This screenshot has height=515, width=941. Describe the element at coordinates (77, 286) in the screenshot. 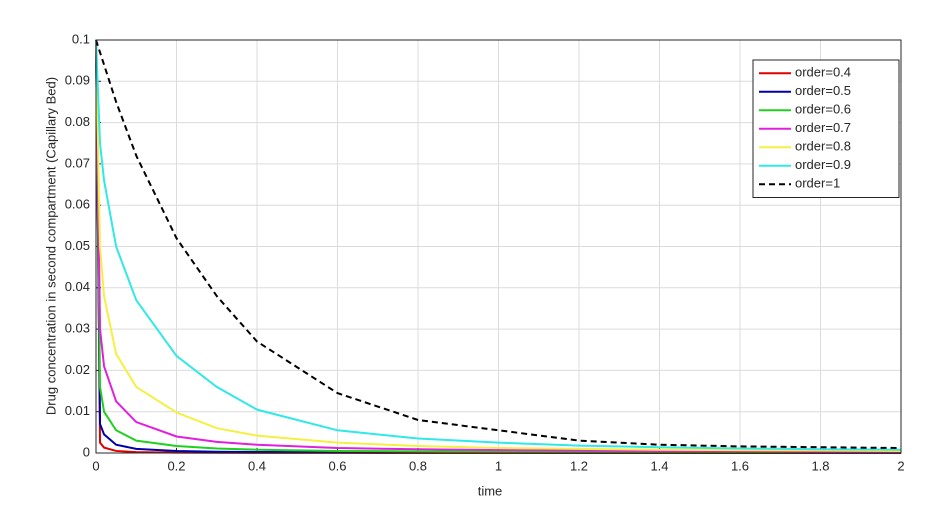

I see `y-tick-label: 0.04` at that location.